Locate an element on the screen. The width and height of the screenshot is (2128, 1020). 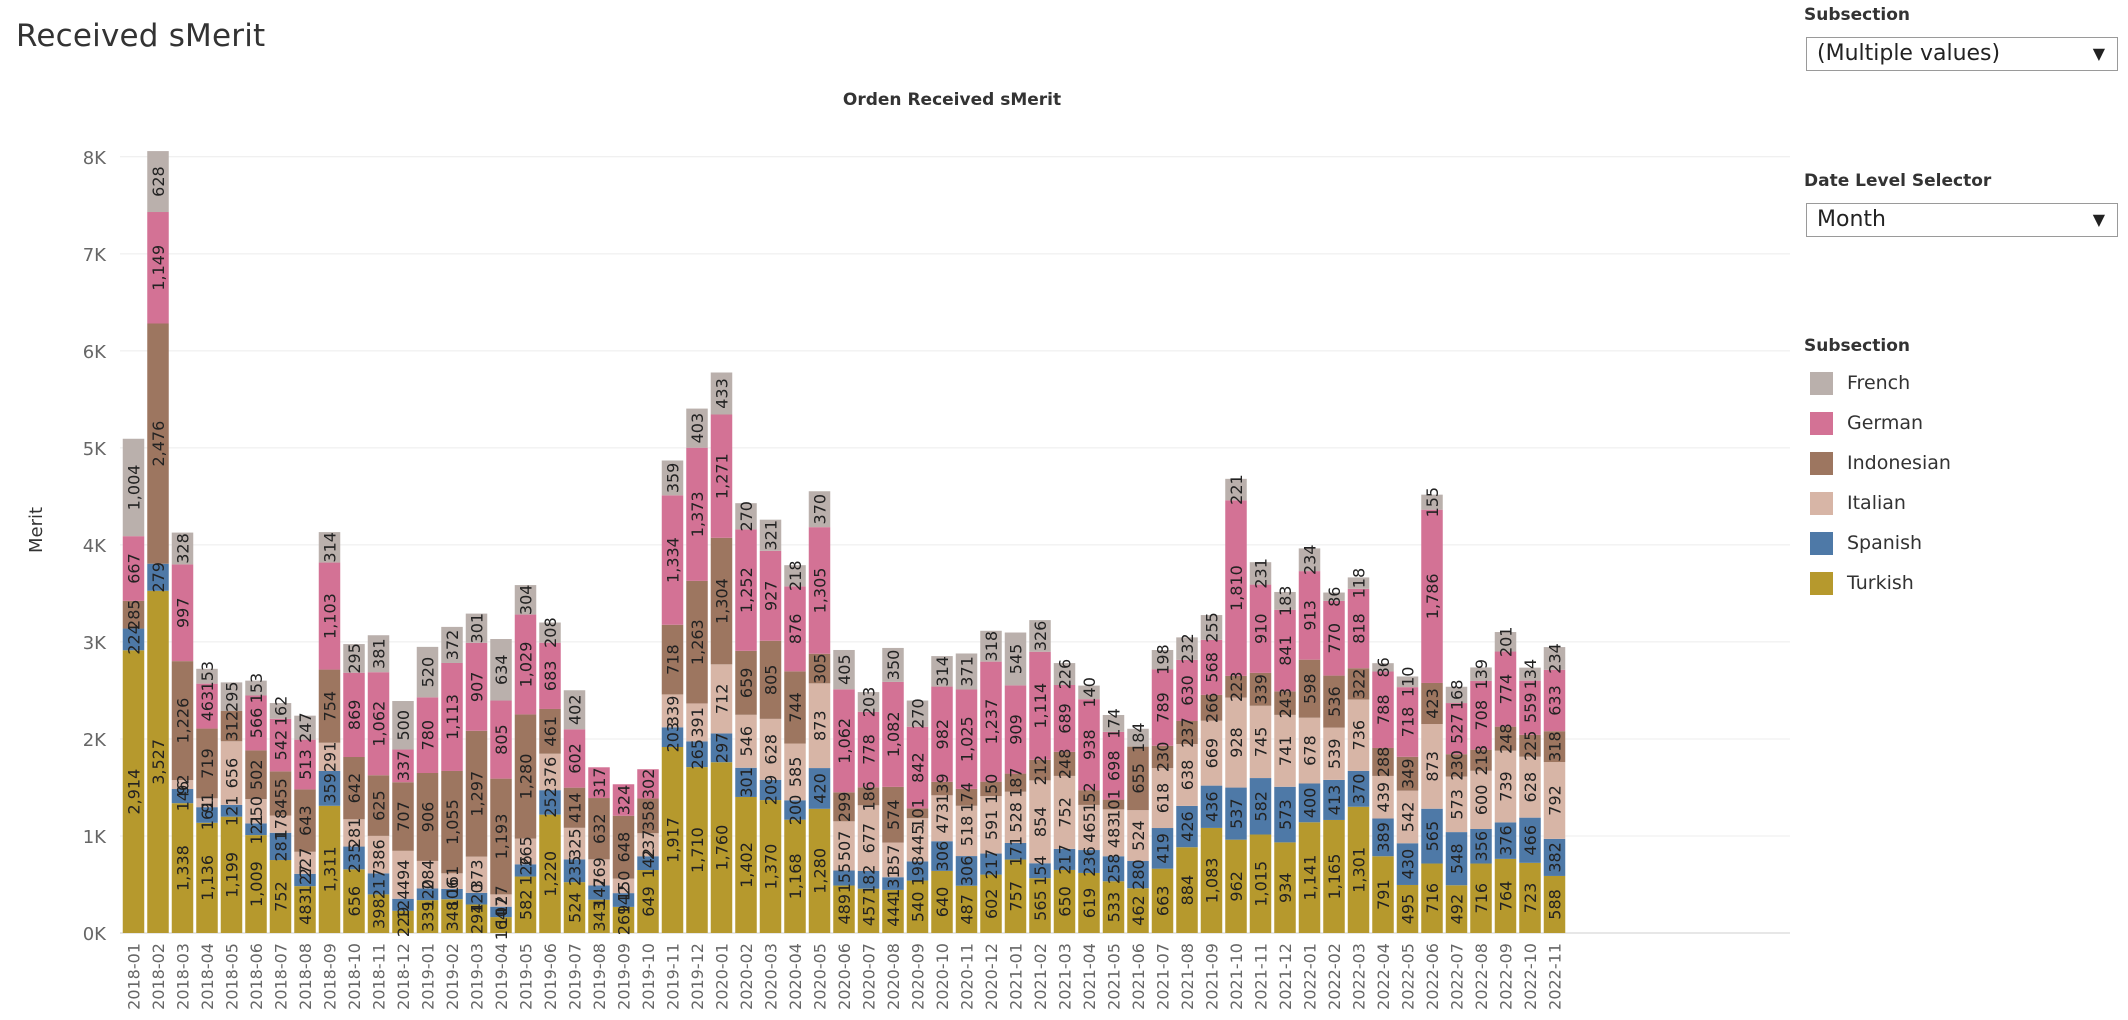
data-label: 237 is located at coordinates (648, 844).